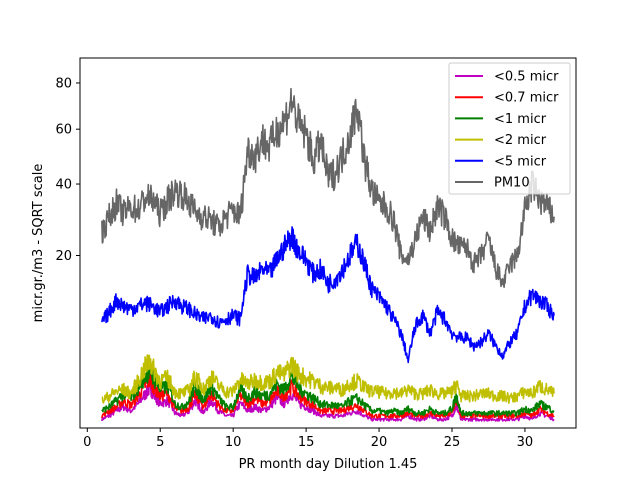  What do you see at coordinates (87, 442) in the screenshot?
I see `x-tick-label: 0` at bounding box center [87, 442].